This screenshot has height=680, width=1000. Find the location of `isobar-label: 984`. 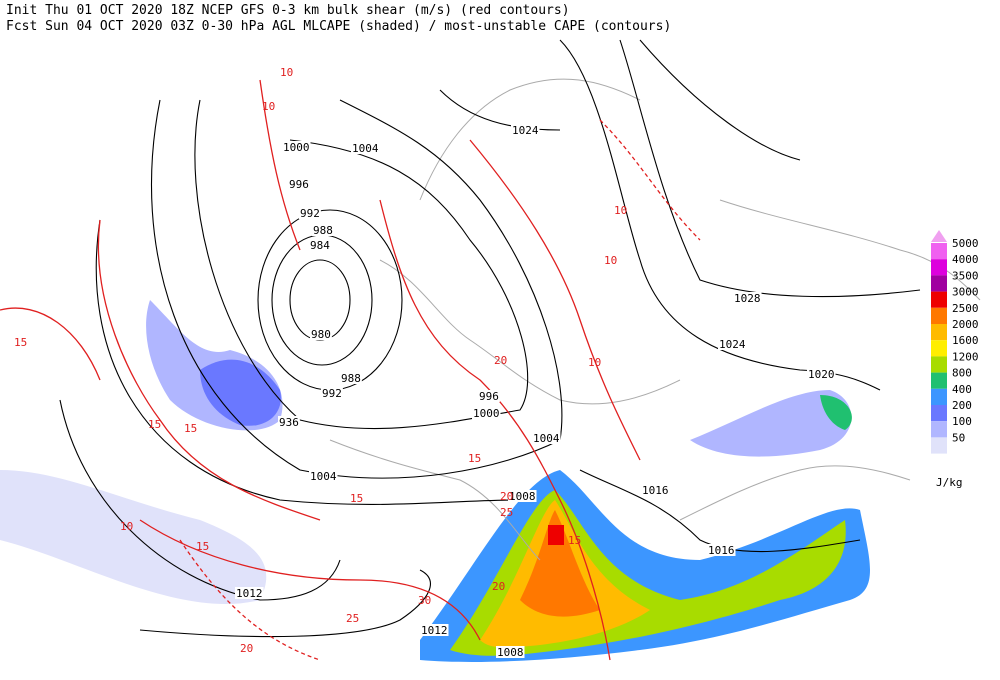

isobar-label: 984 is located at coordinates (320, 245).